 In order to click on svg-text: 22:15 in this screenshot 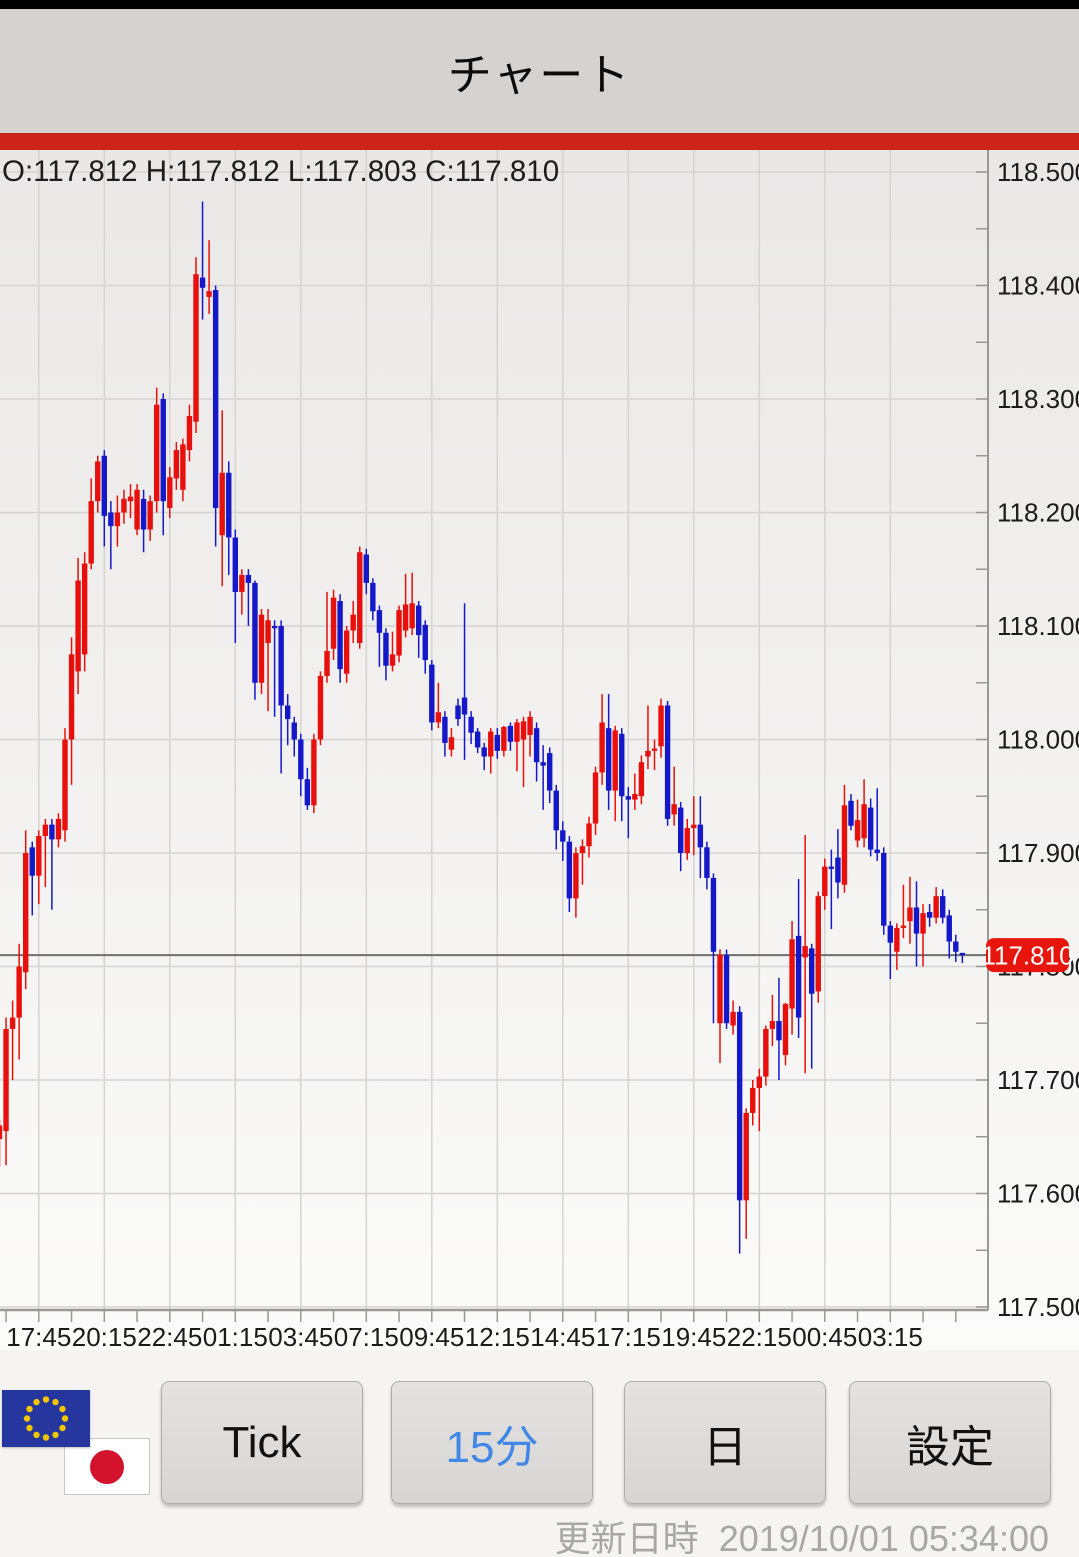, I will do `click(759, 1336)`.